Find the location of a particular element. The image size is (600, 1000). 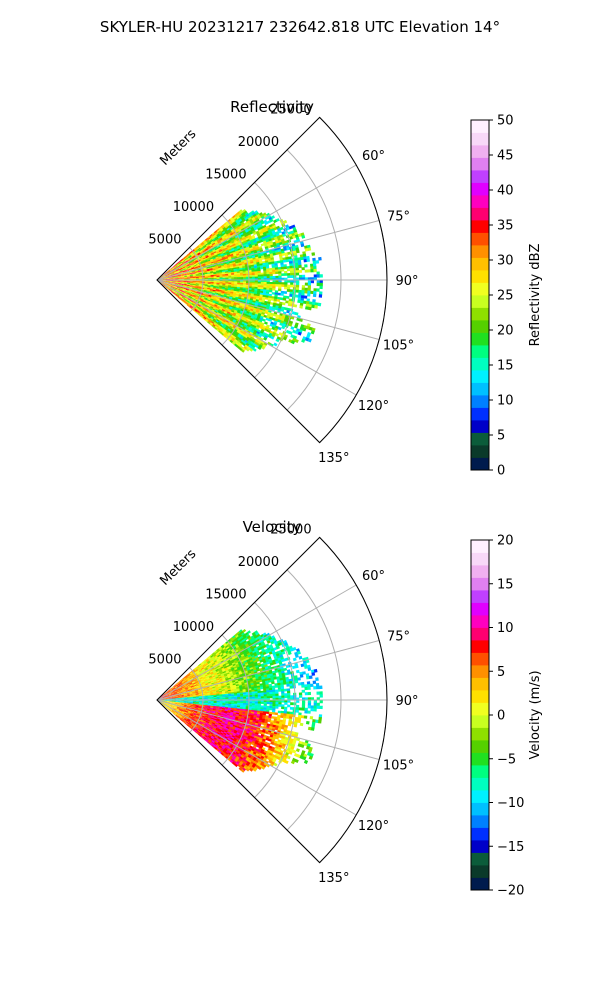

colorbar-tick-label: 15 is located at coordinates (505, 366).